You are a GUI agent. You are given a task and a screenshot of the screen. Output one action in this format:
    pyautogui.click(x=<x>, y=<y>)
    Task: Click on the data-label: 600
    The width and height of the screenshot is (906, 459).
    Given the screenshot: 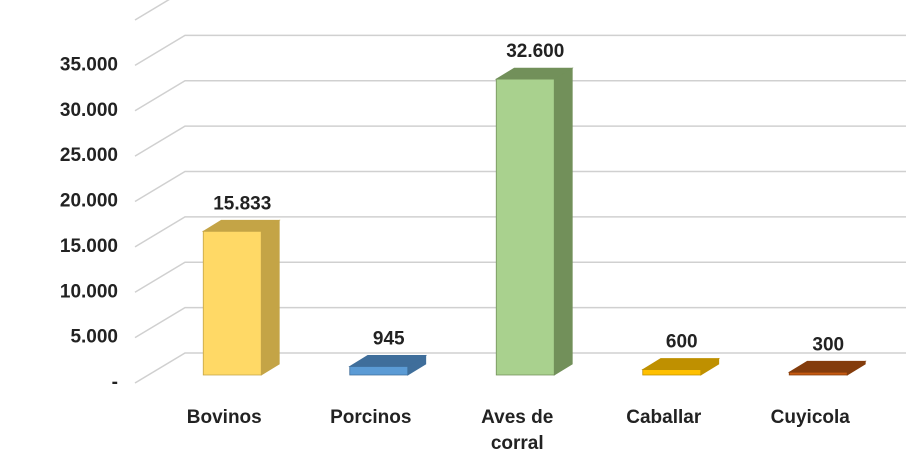 What is the action you would take?
    pyautogui.click(x=682, y=342)
    